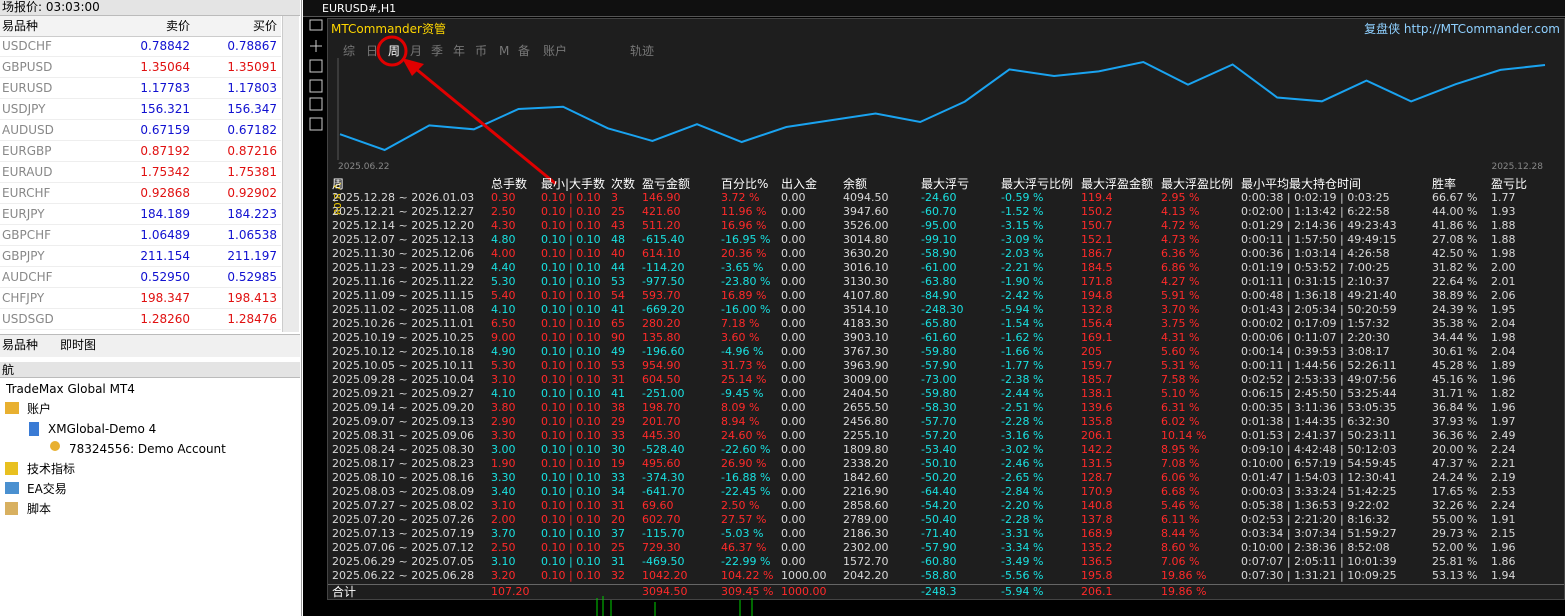  Describe the element at coordinates (481, 51) in the screenshot. I see `tab: 币` at that location.